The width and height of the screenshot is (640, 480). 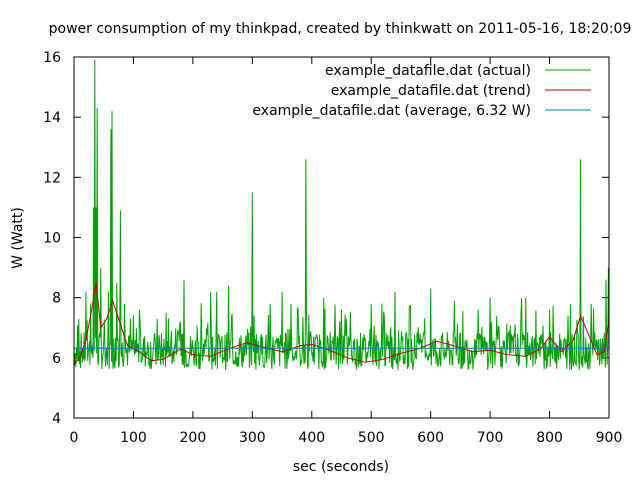 I want to click on y-tick-label: 16, so click(x=52, y=58).